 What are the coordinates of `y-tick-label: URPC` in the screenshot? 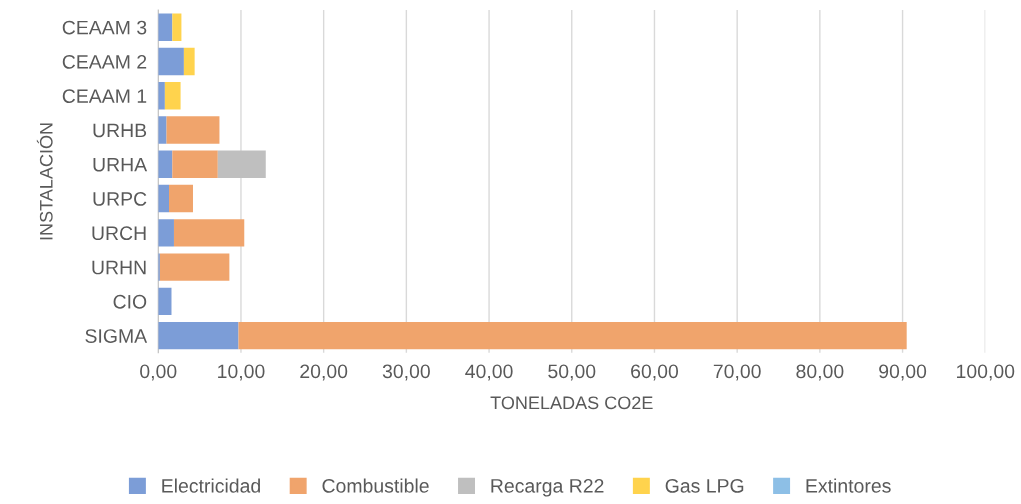 It's located at (120, 199).